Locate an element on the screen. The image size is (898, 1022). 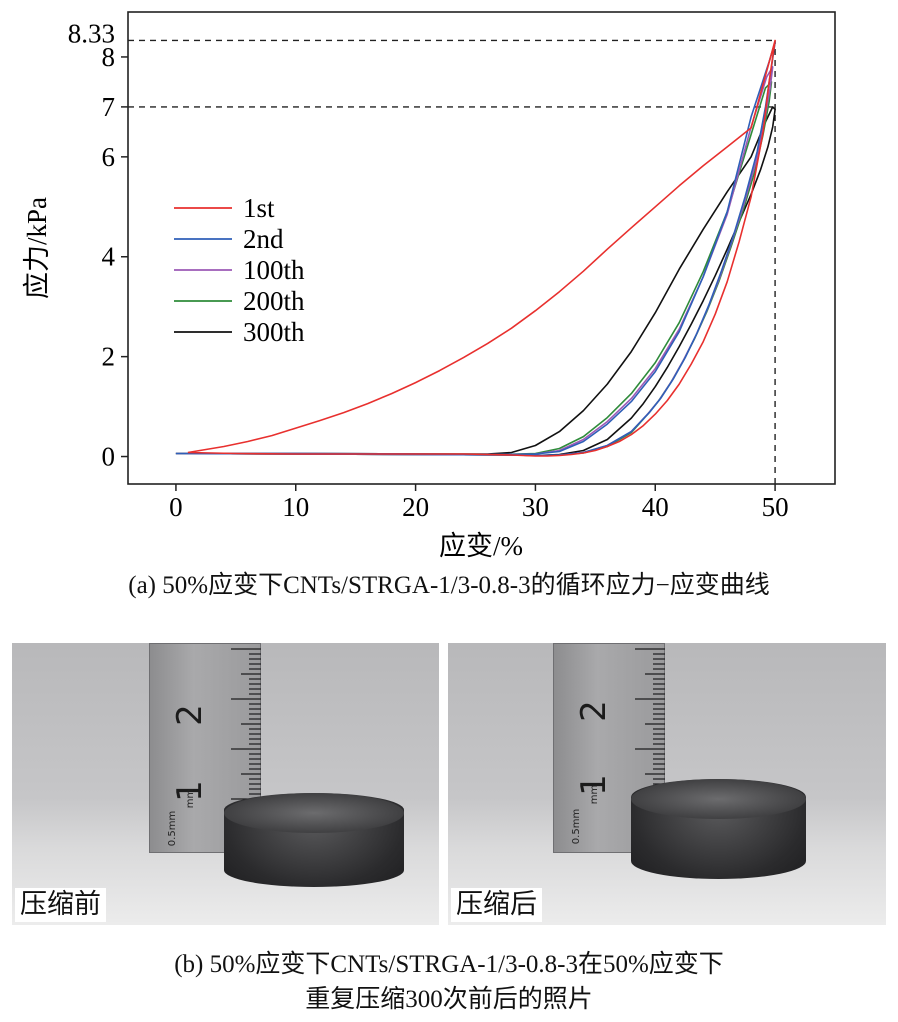
photo-label-before: 压缩前 is located at coordinates (60, 905).